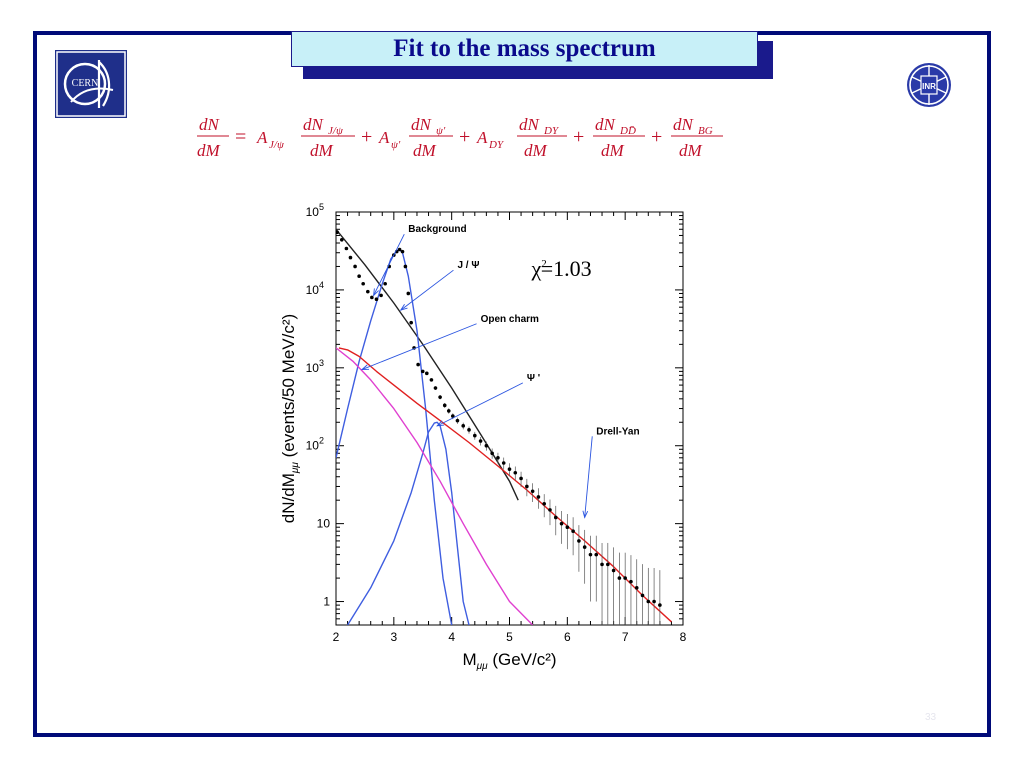  What do you see at coordinates (322, 150) in the screenshot?
I see `eq-term1-den: dM` at bounding box center [322, 150].